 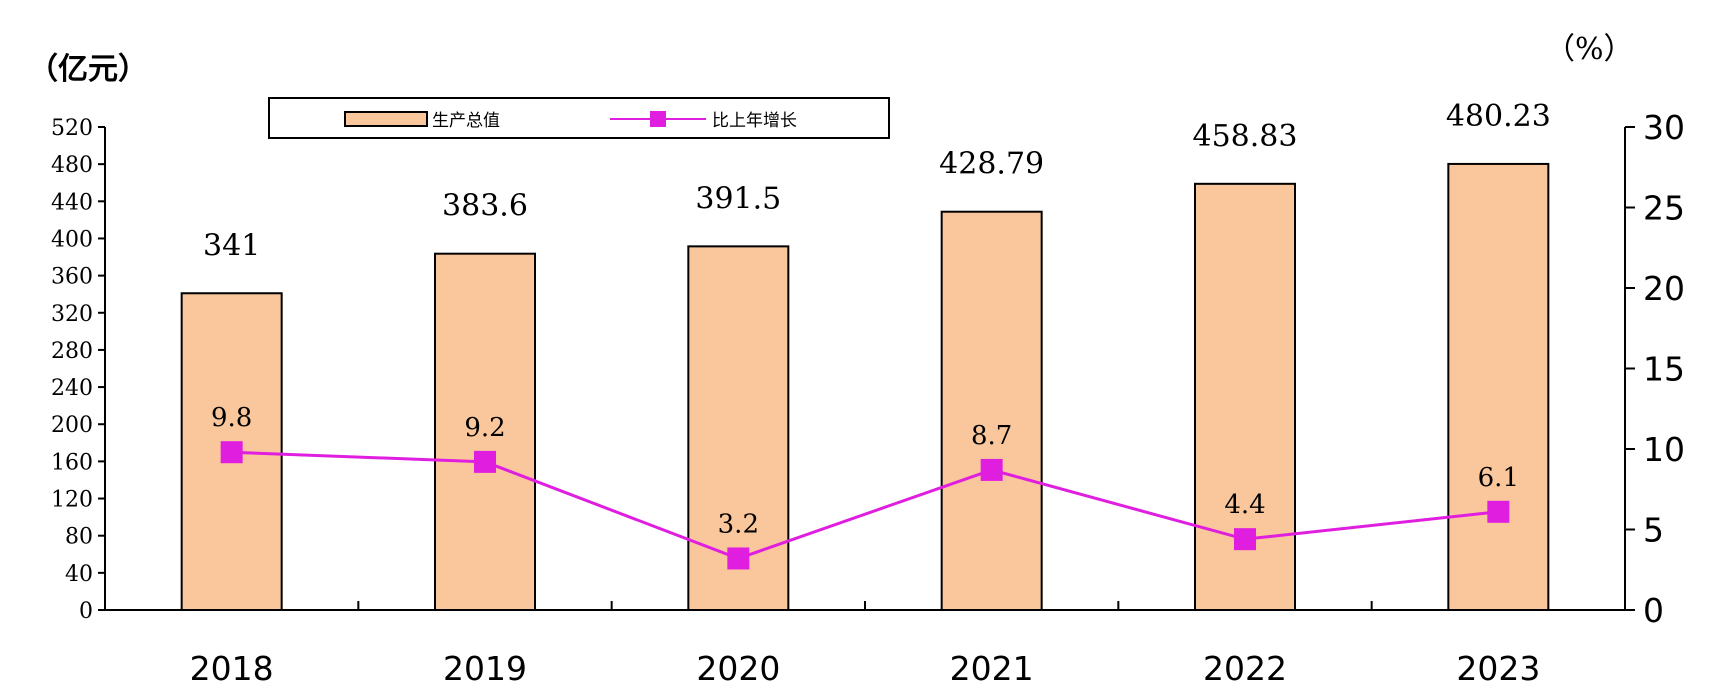 What do you see at coordinates (1244, 505) in the screenshot?
I see `growth-data-label: 4.4` at bounding box center [1244, 505].